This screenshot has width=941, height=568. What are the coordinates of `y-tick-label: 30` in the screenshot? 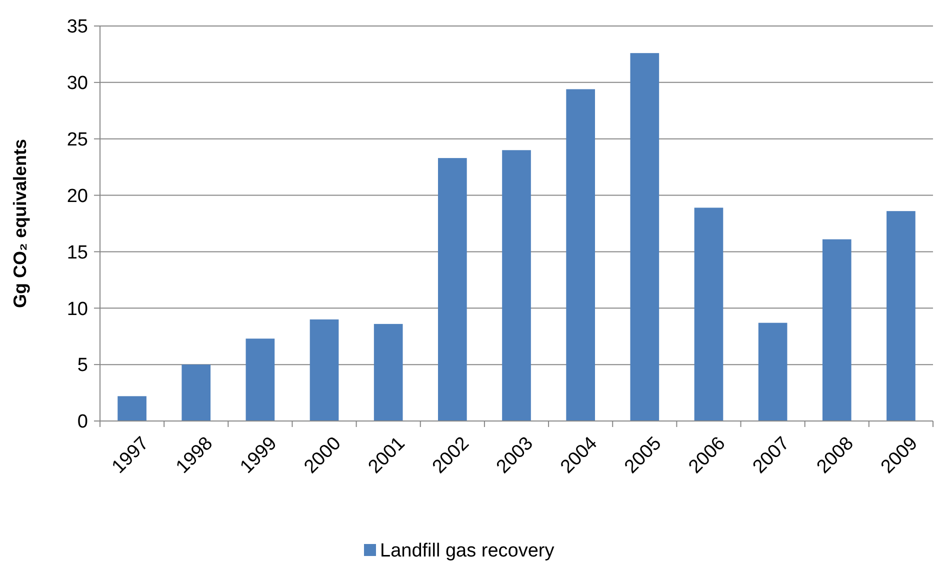 It's located at (77, 83).